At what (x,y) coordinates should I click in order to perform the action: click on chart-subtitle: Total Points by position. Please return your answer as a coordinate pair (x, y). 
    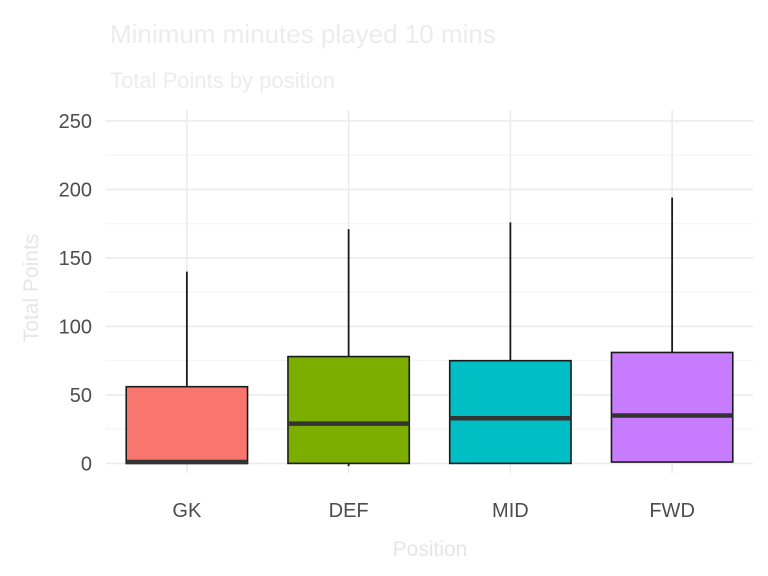
    Looking at the image, I should click on (222, 80).